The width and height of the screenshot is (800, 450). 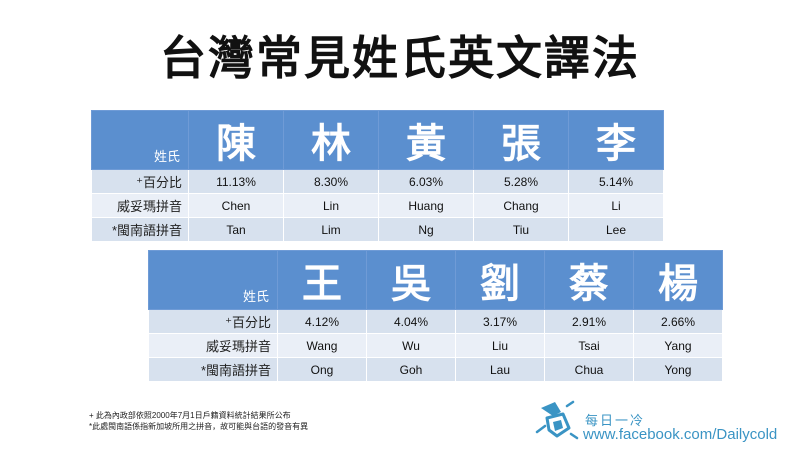 I want to click on wade-giles-cell: Liu, so click(x=500, y=345).